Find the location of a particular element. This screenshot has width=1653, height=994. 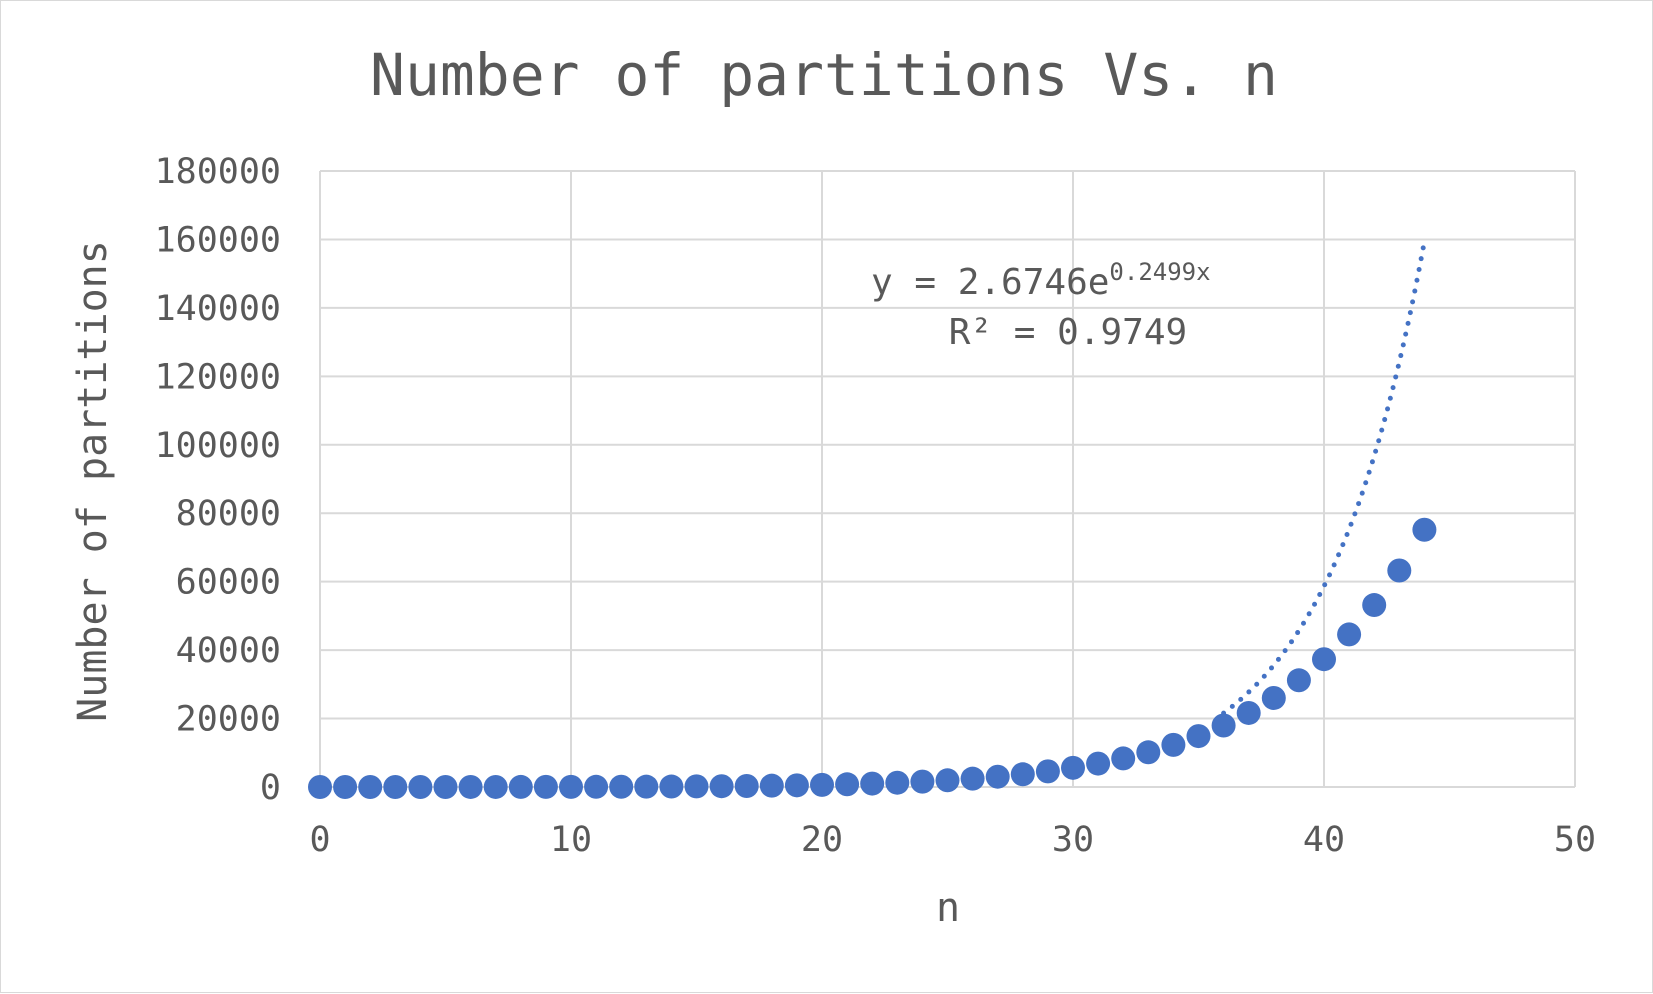

chart-title: Number of partitions Vs. n is located at coordinates (824, 75).